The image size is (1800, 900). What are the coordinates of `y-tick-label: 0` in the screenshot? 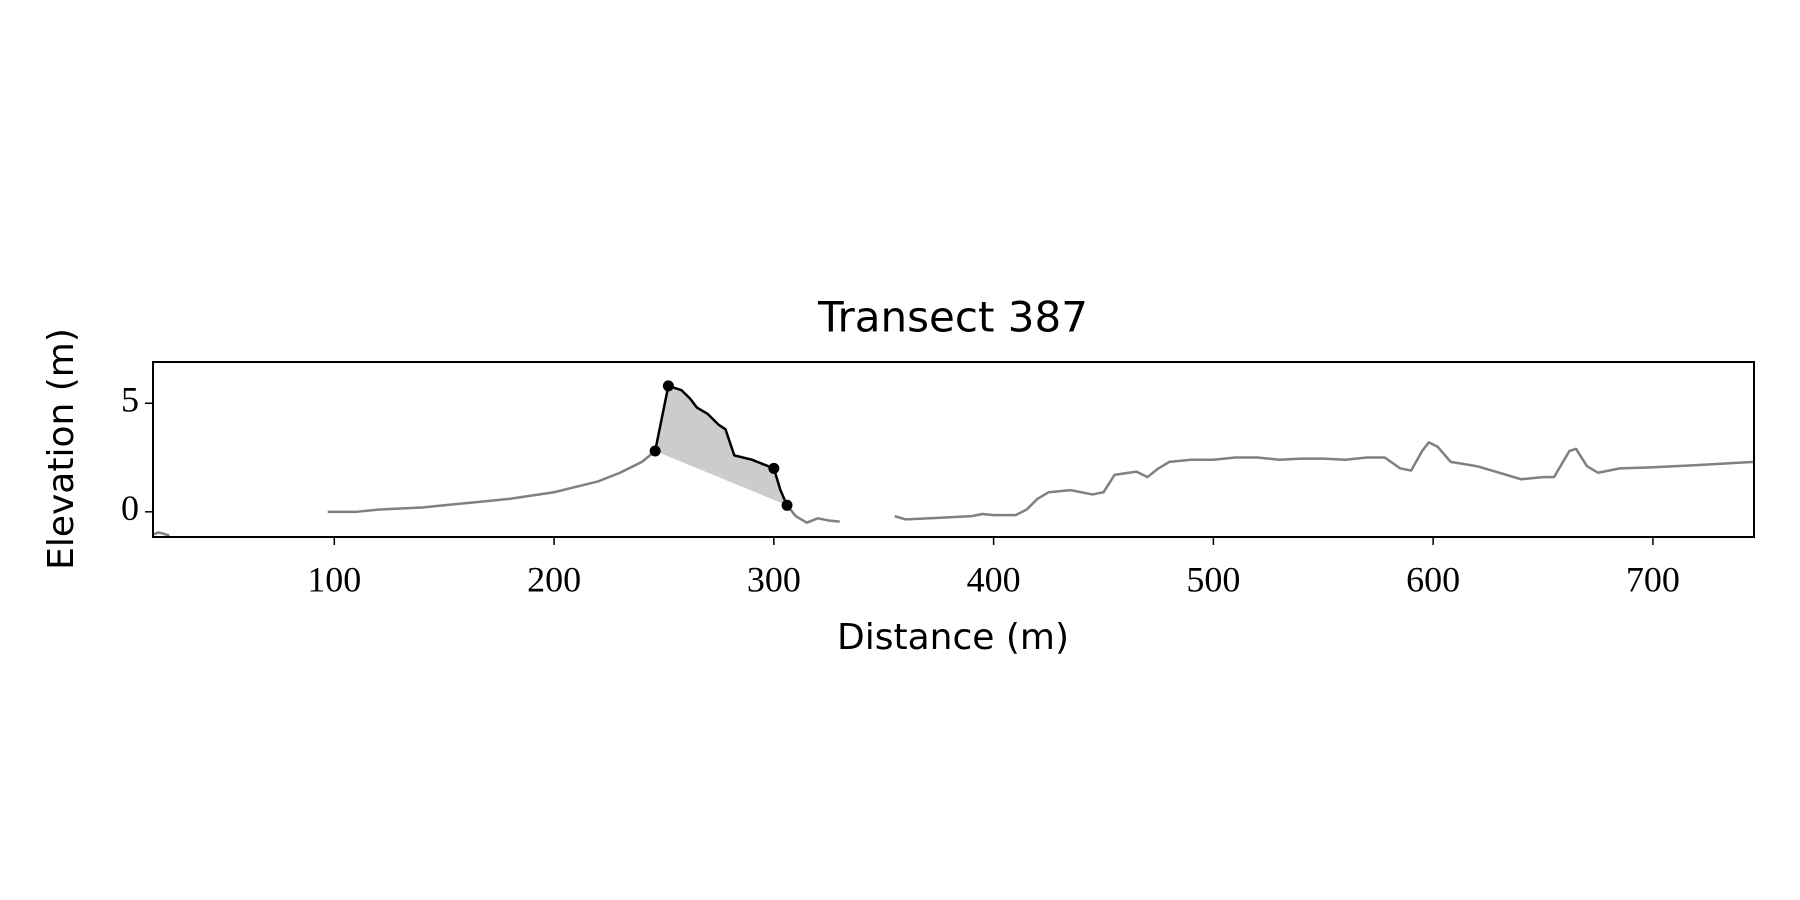 It's located at (130, 508).